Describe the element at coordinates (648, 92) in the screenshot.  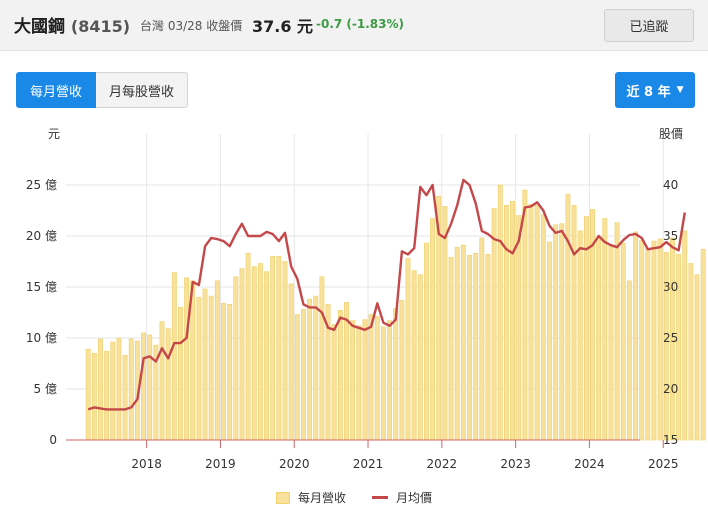
I see `range-label: 近 8 年` at that location.